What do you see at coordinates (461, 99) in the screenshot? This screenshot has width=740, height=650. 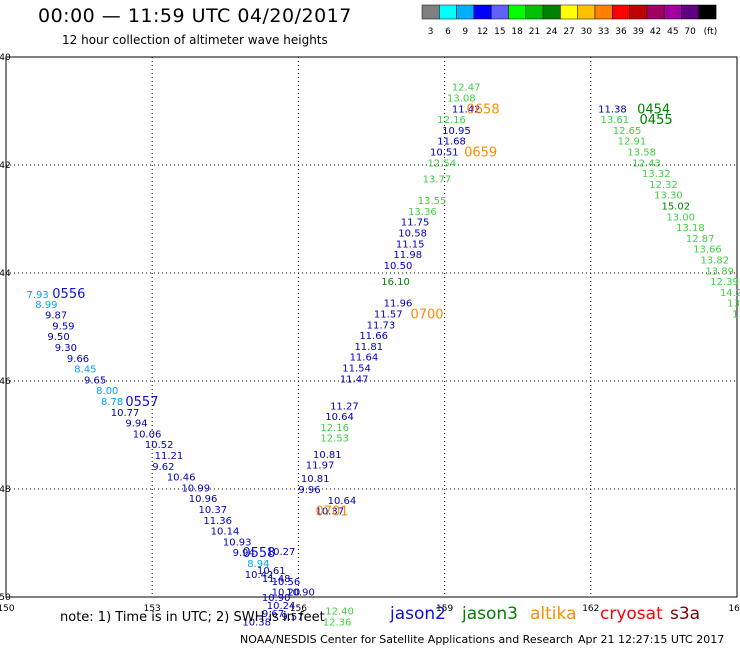 I see `wave-height-value: 13.08` at bounding box center [461, 99].